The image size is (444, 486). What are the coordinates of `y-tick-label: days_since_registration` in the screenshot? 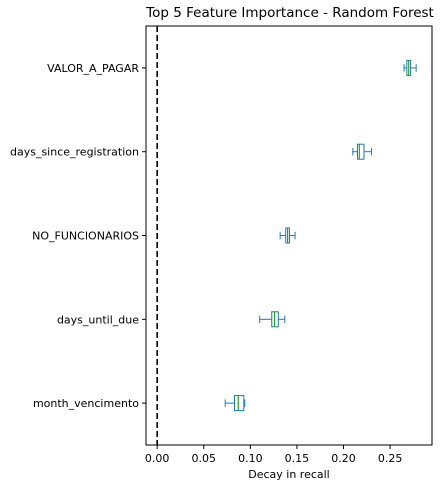 It's located at (74, 152).